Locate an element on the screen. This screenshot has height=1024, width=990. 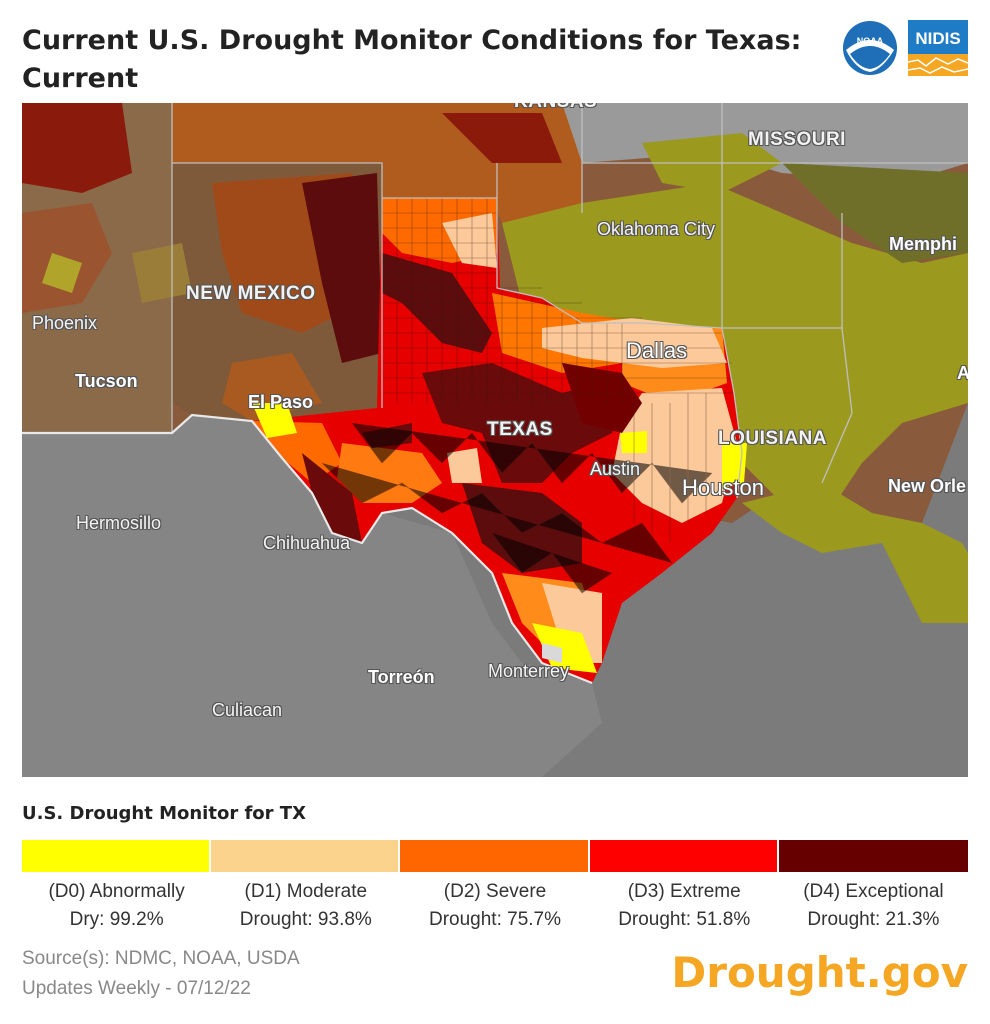
label-culiacan: Culiacan is located at coordinates (247, 710).